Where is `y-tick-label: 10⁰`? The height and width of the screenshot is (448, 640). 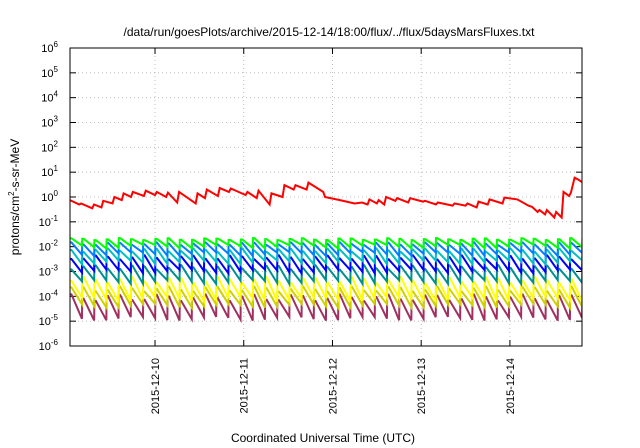 y-tick-label: 10⁰ is located at coordinates (49, 196).